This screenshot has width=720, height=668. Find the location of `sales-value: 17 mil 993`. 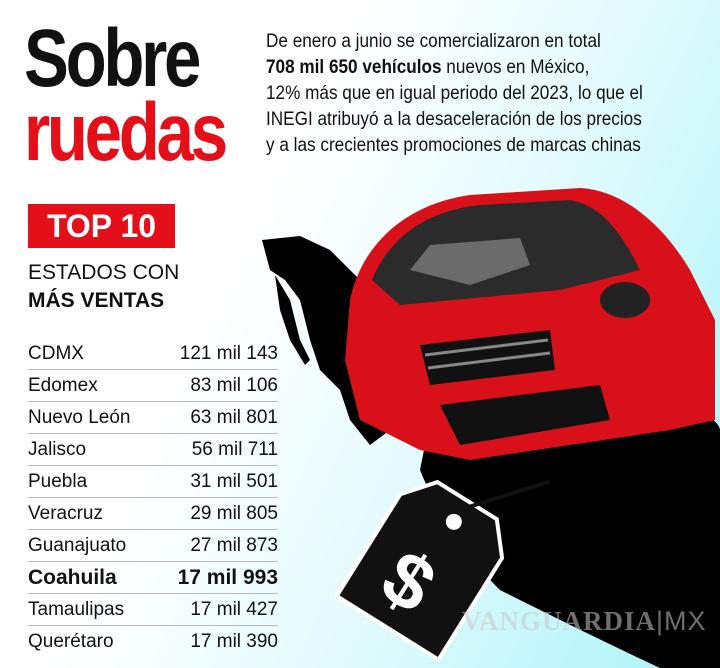

sales-value: 17 mil 993 is located at coordinates (227, 577).